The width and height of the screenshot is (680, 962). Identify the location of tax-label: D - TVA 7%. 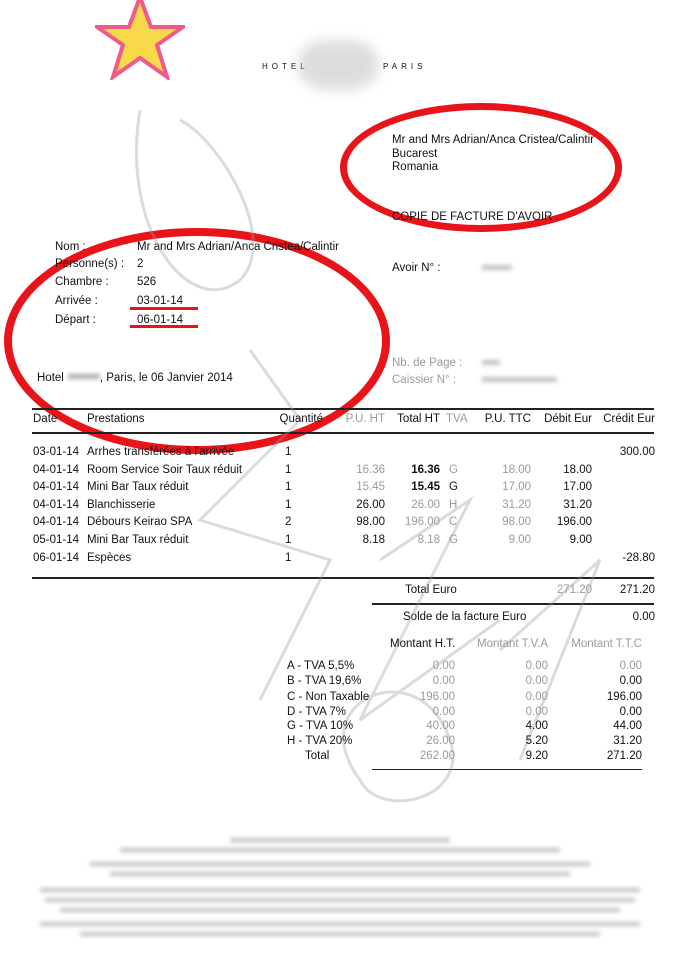
(317, 712).